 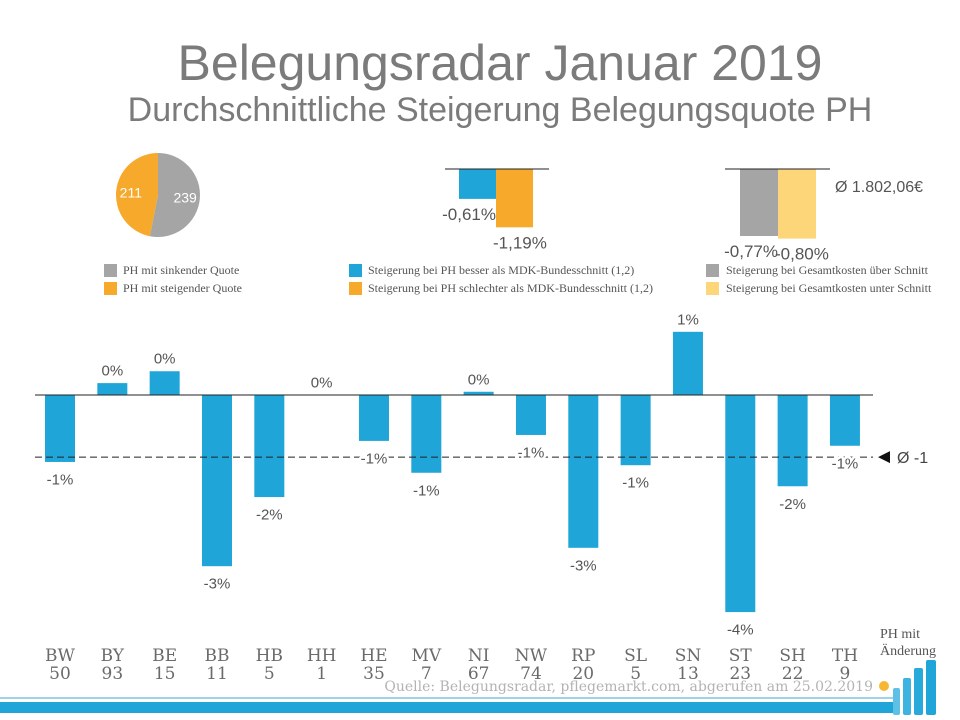 I want to click on logo: PH mit Änderung, so click(x=907, y=671).